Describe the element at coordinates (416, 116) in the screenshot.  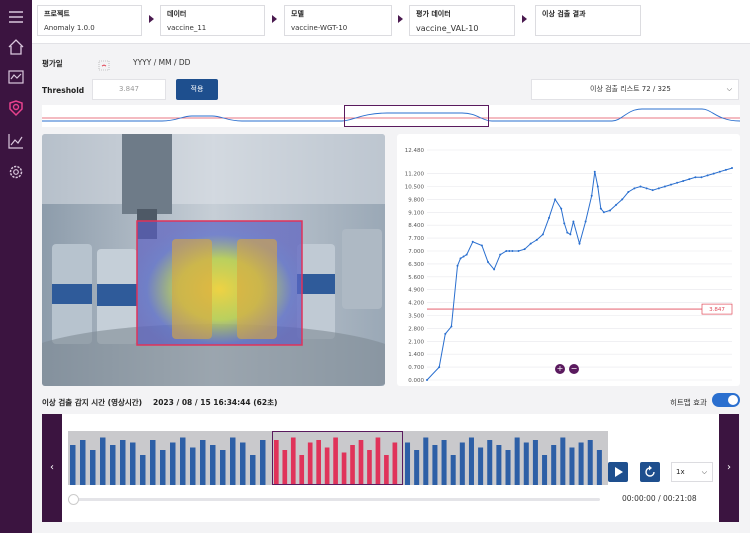
I see `overview-selection` at that location.